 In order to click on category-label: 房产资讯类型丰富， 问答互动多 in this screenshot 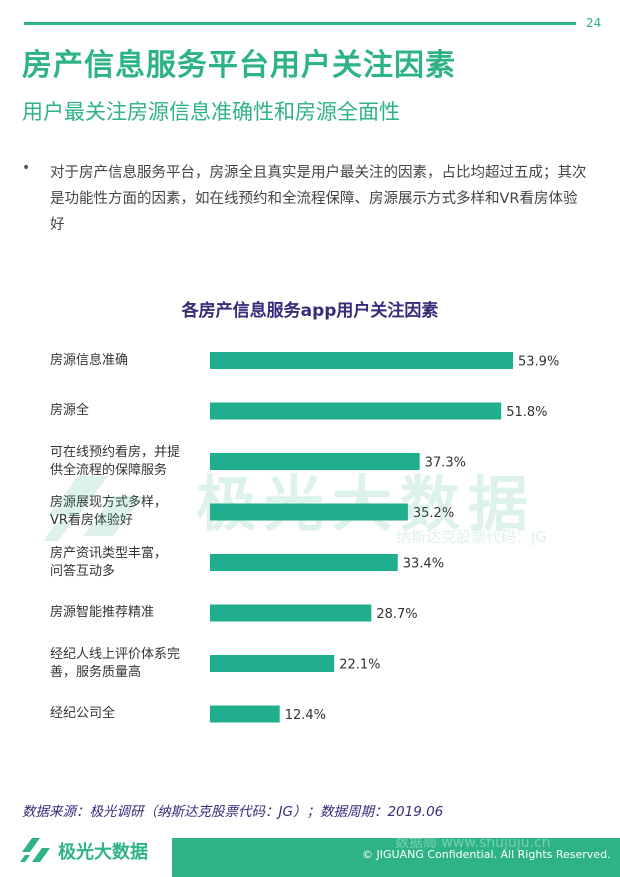, I will do `click(130, 563)`.